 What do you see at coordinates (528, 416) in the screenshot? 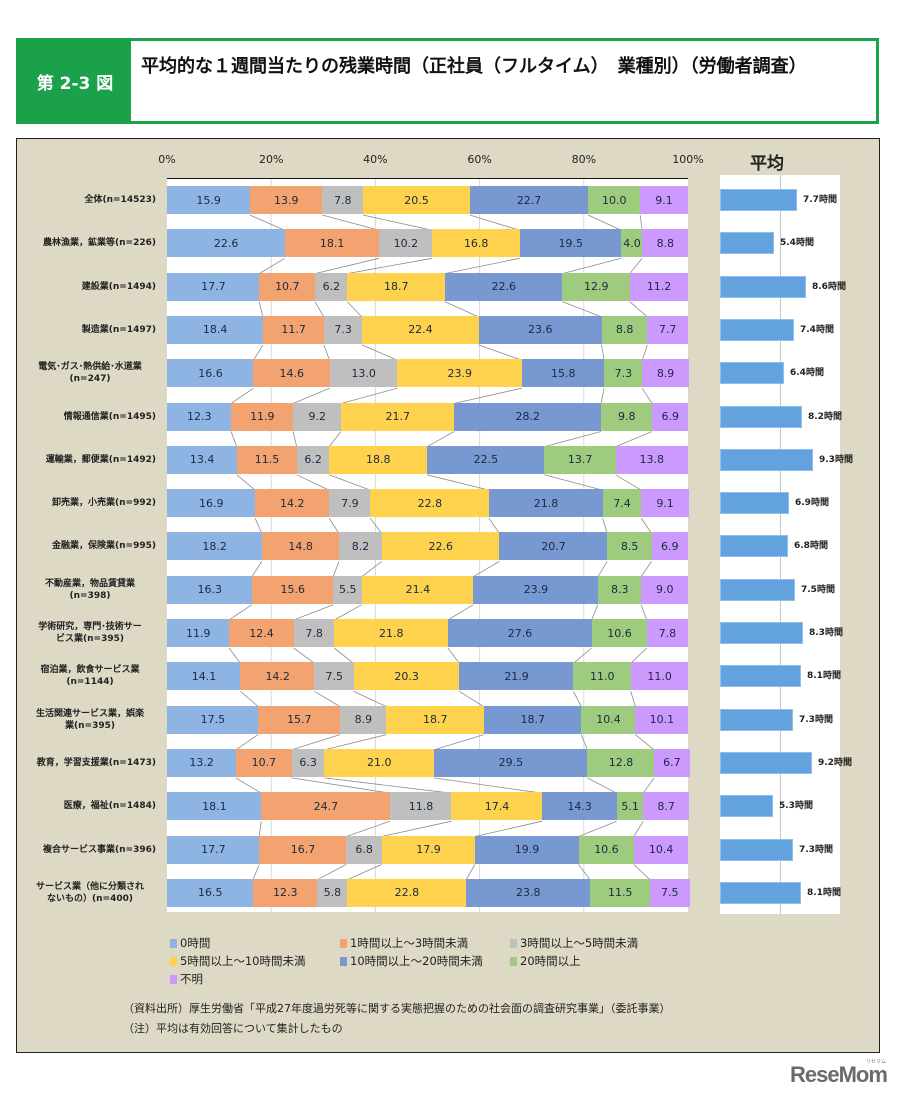
I see `bar-segment: 28.2` at bounding box center [528, 416].